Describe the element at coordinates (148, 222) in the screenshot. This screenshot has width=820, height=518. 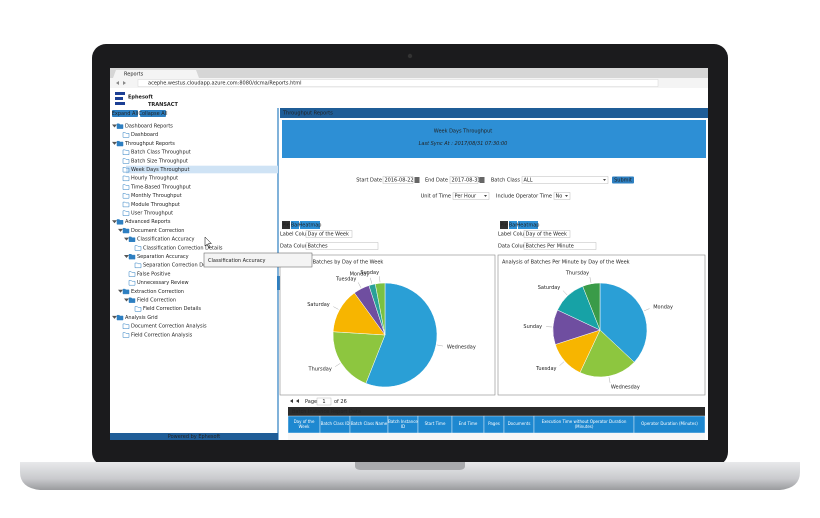
I see `tree-item: Advanced Reports` at that location.